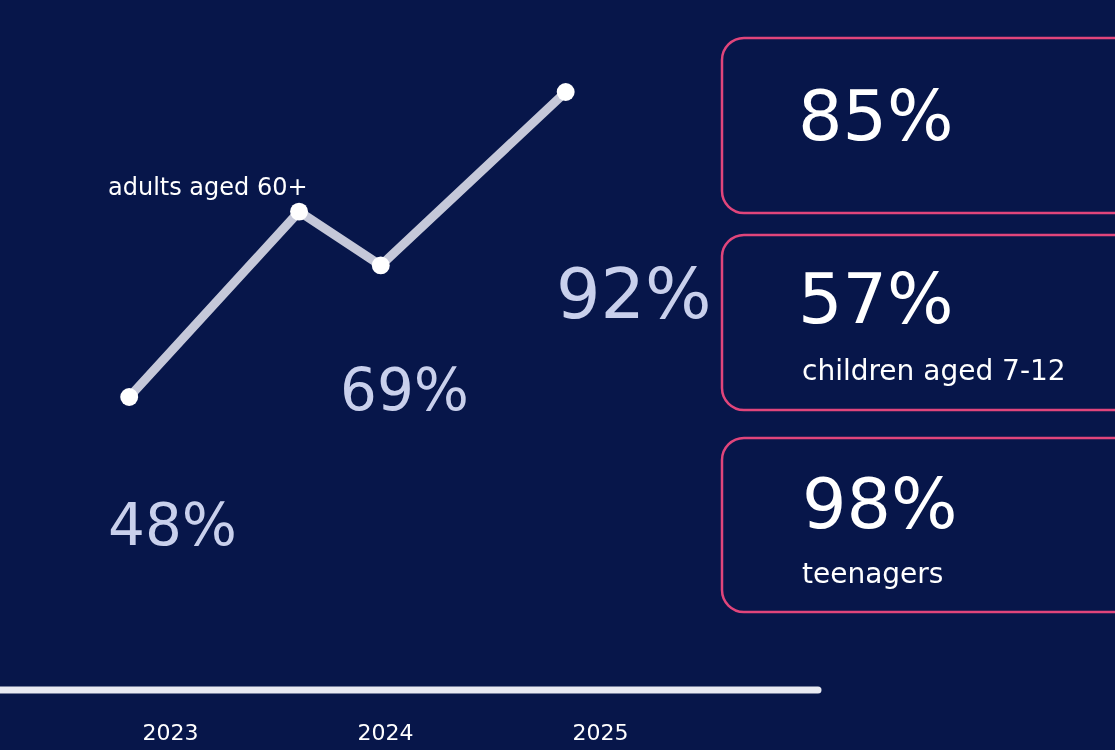  What do you see at coordinates (634, 294) in the screenshot?
I see `annotation: 92%` at bounding box center [634, 294].